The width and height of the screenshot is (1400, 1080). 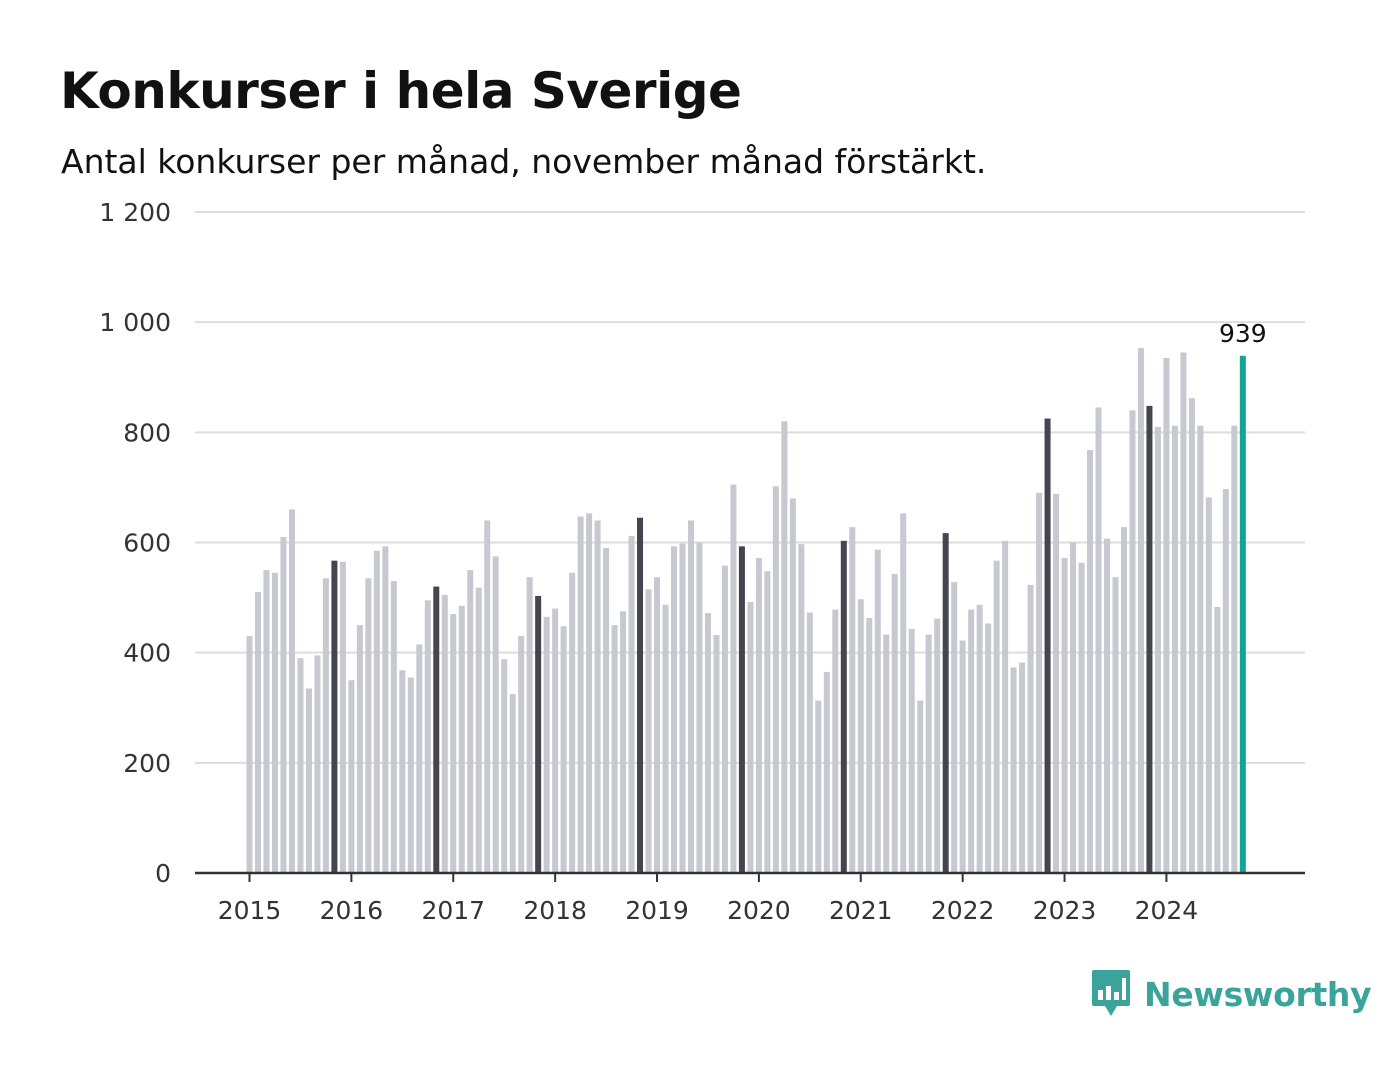 What do you see at coordinates (147, 763) in the screenshot?
I see `y-tick-label: 200` at bounding box center [147, 763].